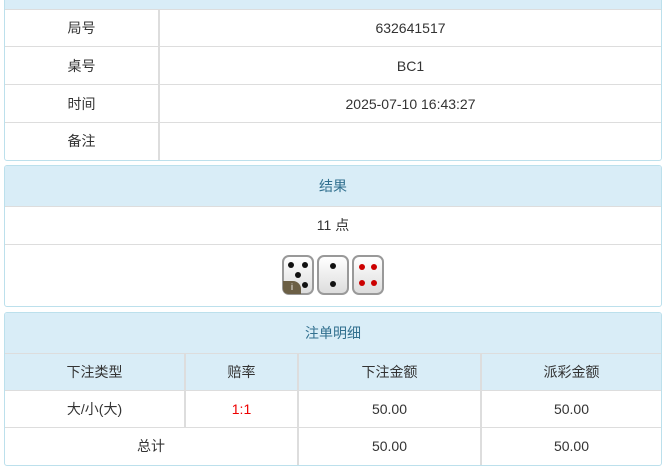 This screenshot has width=665, height=467. What do you see at coordinates (333, 186) in the screenshot?
I see `result-title: 结果` at bounding box center [333, 186].